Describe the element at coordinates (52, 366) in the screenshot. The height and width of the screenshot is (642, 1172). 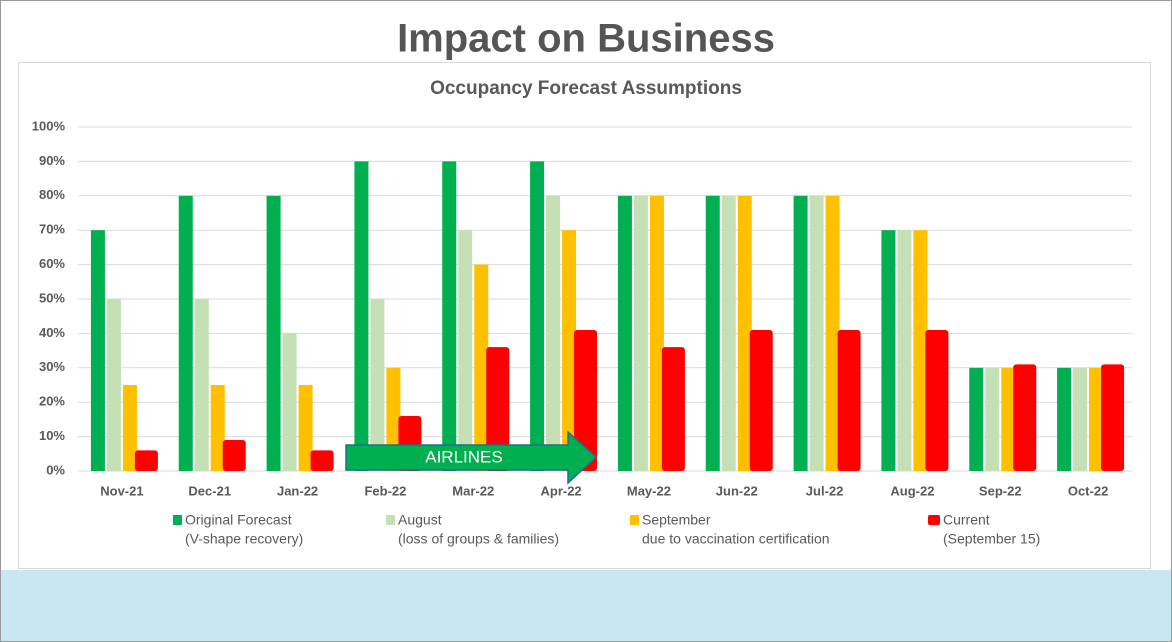
I see `y-tick-label: 30%` at that location.